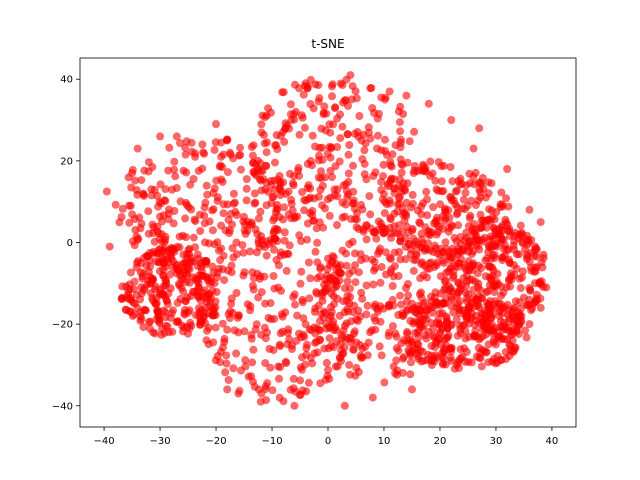  Describe the element at coordinates (552, 441) in the screenshot. I see `x-tick-label: 40` at that location.